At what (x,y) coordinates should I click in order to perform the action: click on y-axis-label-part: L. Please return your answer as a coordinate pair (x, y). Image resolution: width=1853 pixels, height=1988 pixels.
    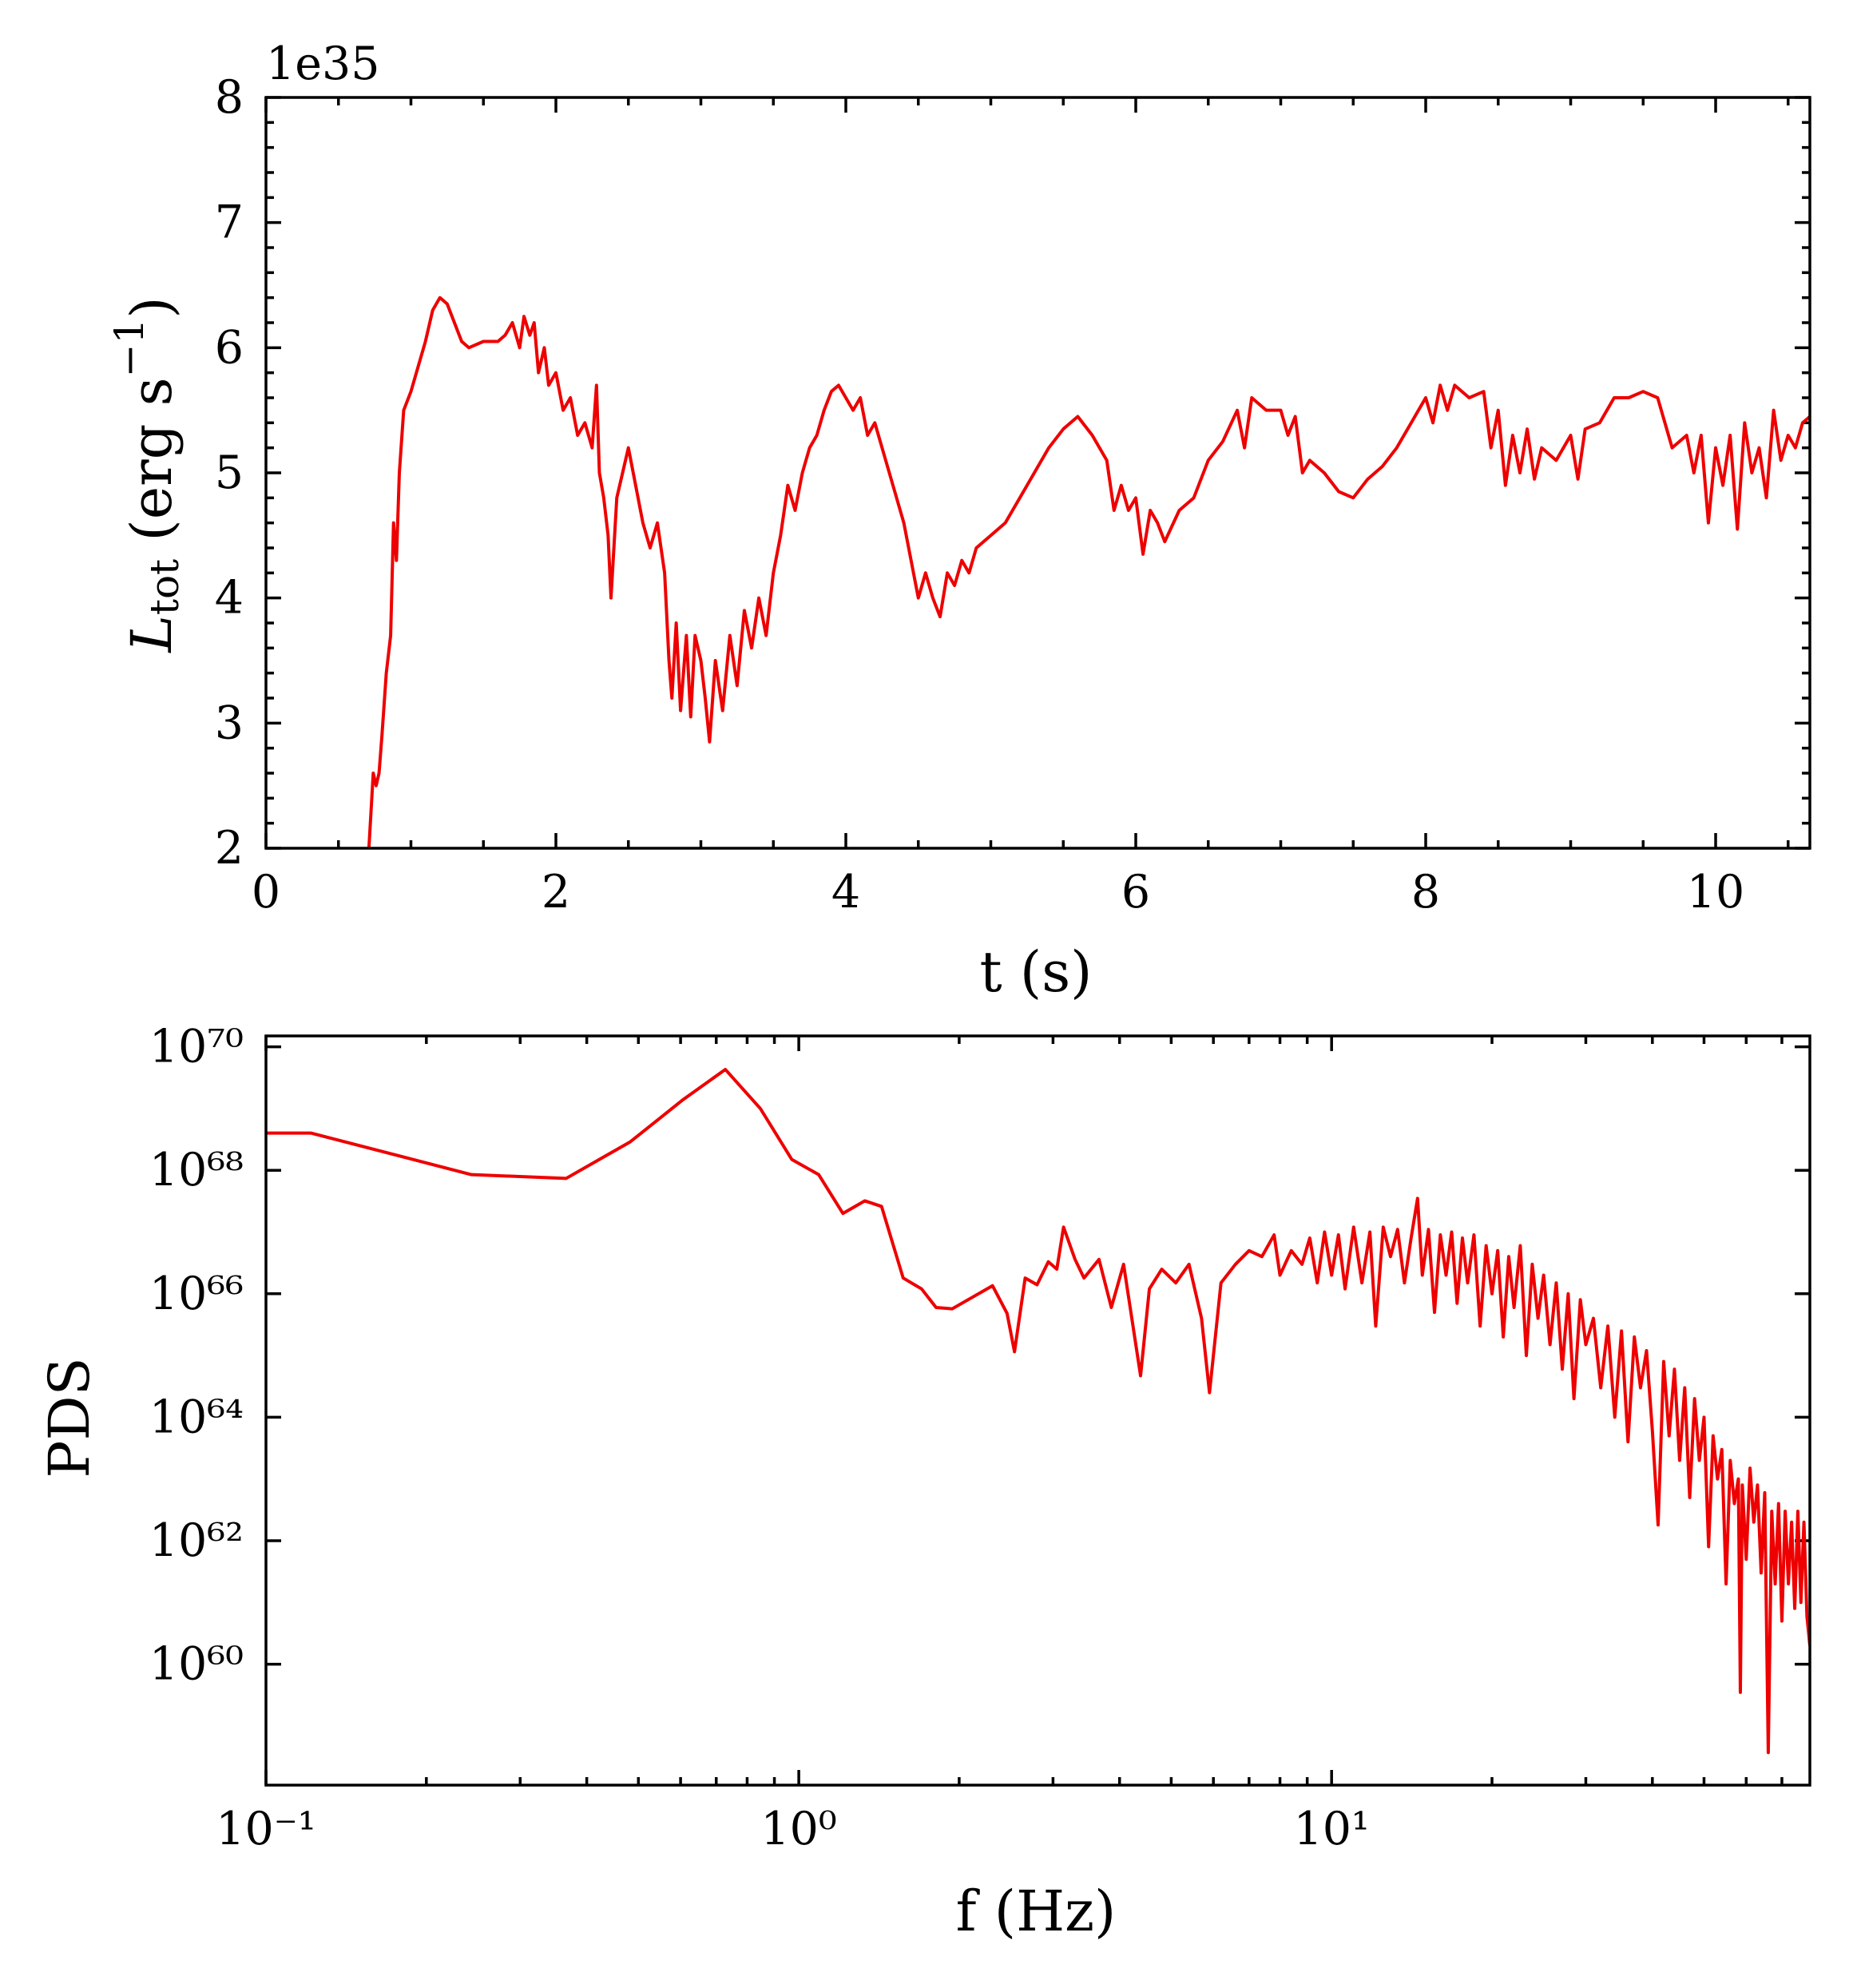
    Looking at the image, I should click on (152, 634).